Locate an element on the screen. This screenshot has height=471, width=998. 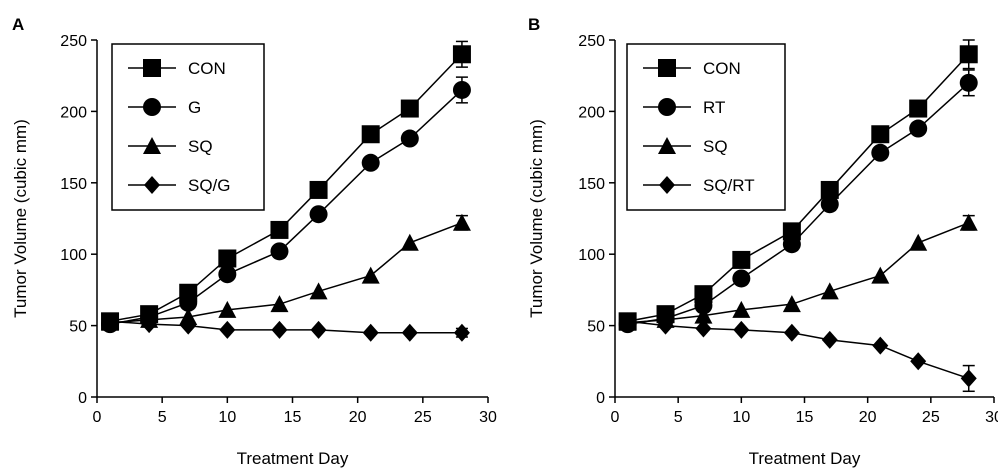
legend-entry: SQ/G is located at coordinates (179, 185).